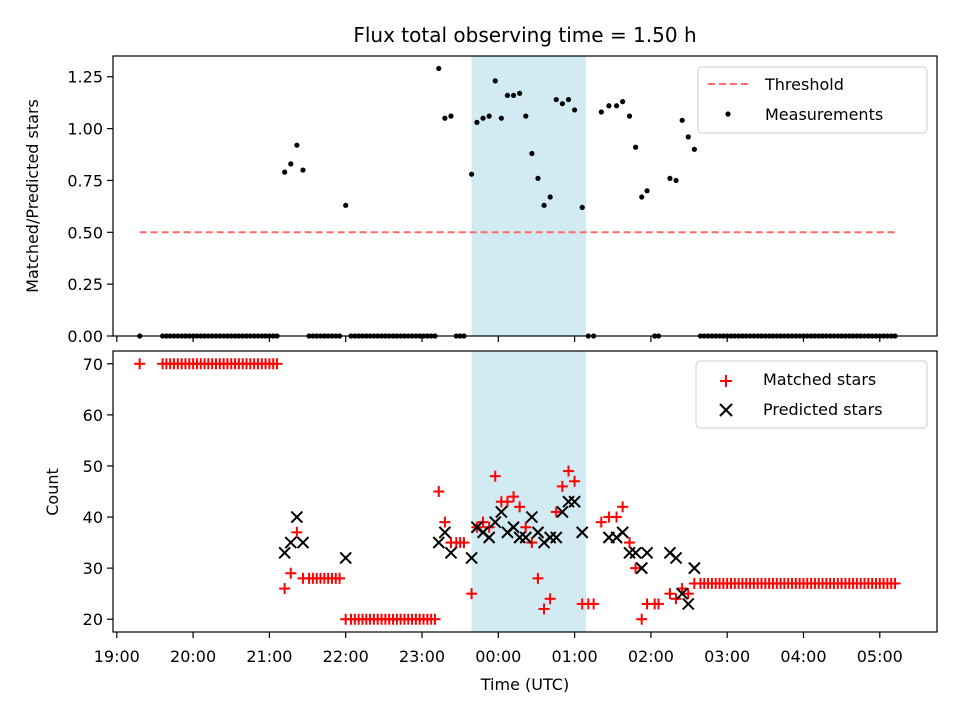  Describe the element at coordinates (524, 35) in the screenshot. I see `chart-title: Flux total observing time = 1.50 h` at that location.